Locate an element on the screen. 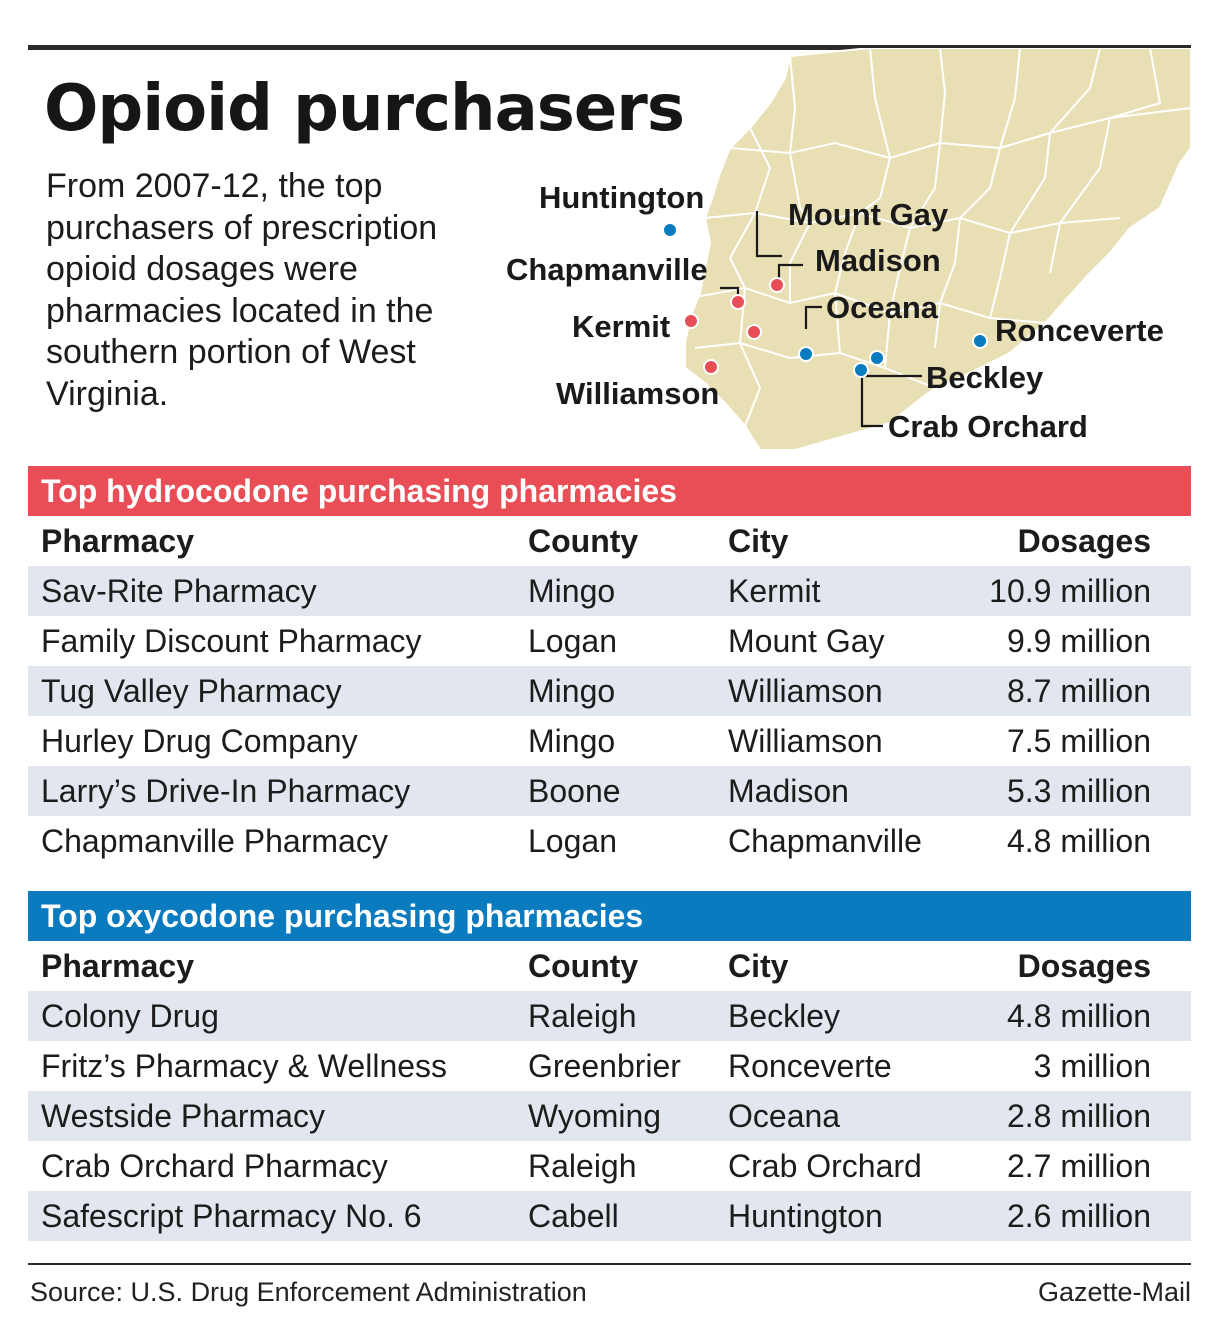 This screenshot has height=1344, width=1219. kermit-dot is located at coordinates (691, 321).